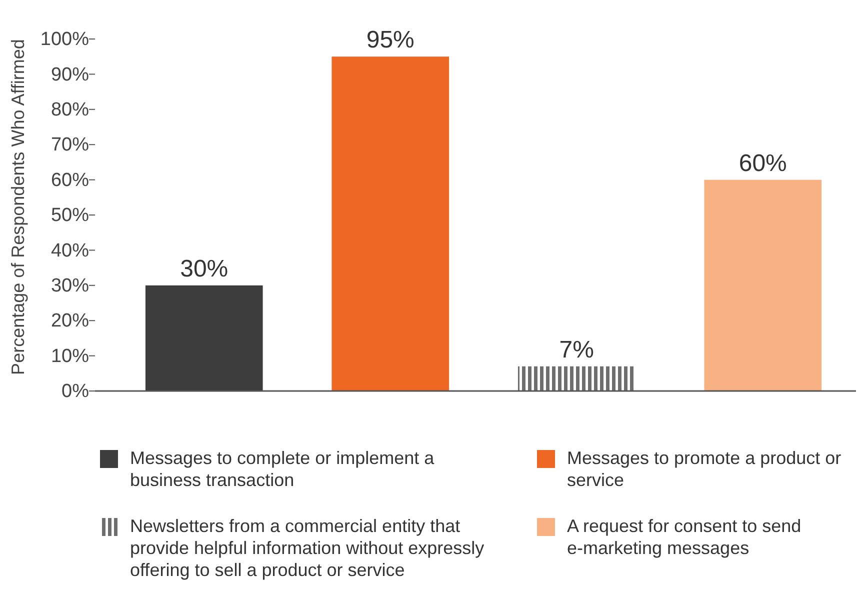 This screenshot has height=605, width=859. What do you see at coordinates (70, 321) in the screenshot?
I see `y-tick-label: 20%` at bounding box center [70, 321].